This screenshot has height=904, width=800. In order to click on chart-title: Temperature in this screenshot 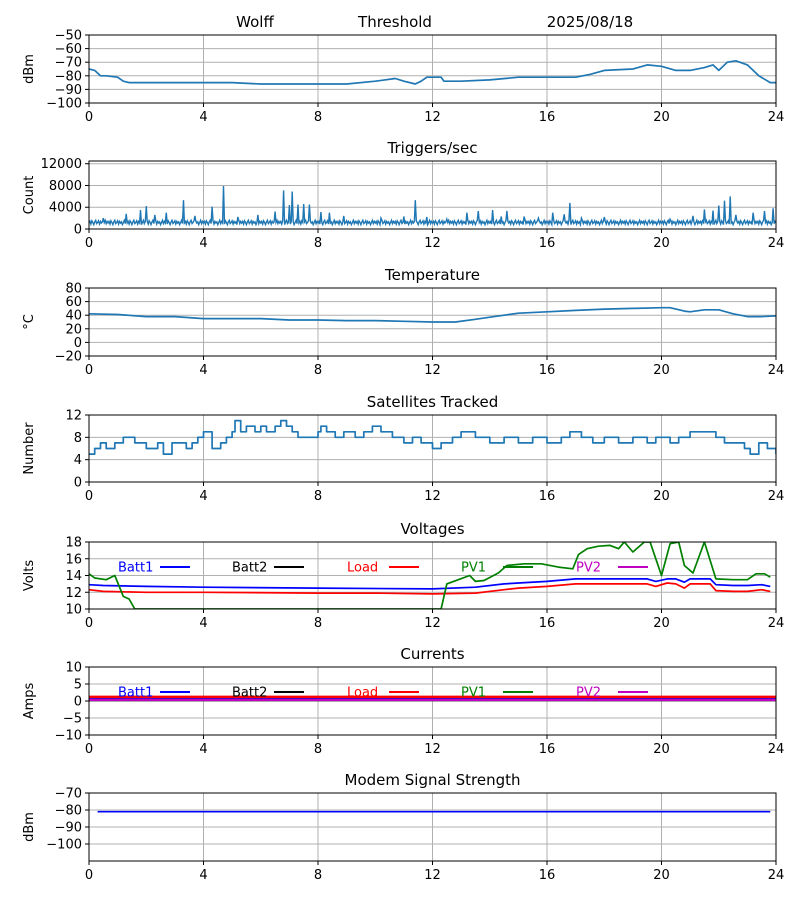, I will do `click(432, 275)`.